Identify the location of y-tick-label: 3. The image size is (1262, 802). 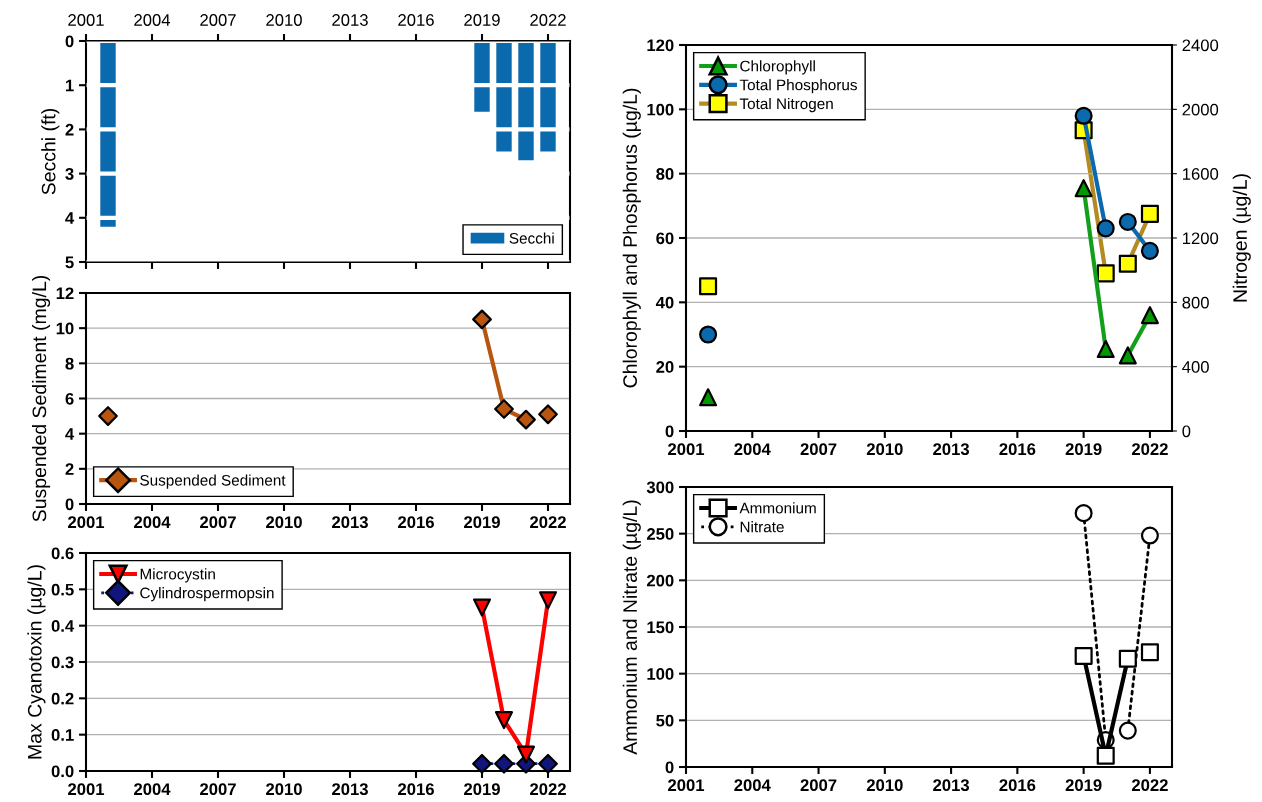
(69, 174).